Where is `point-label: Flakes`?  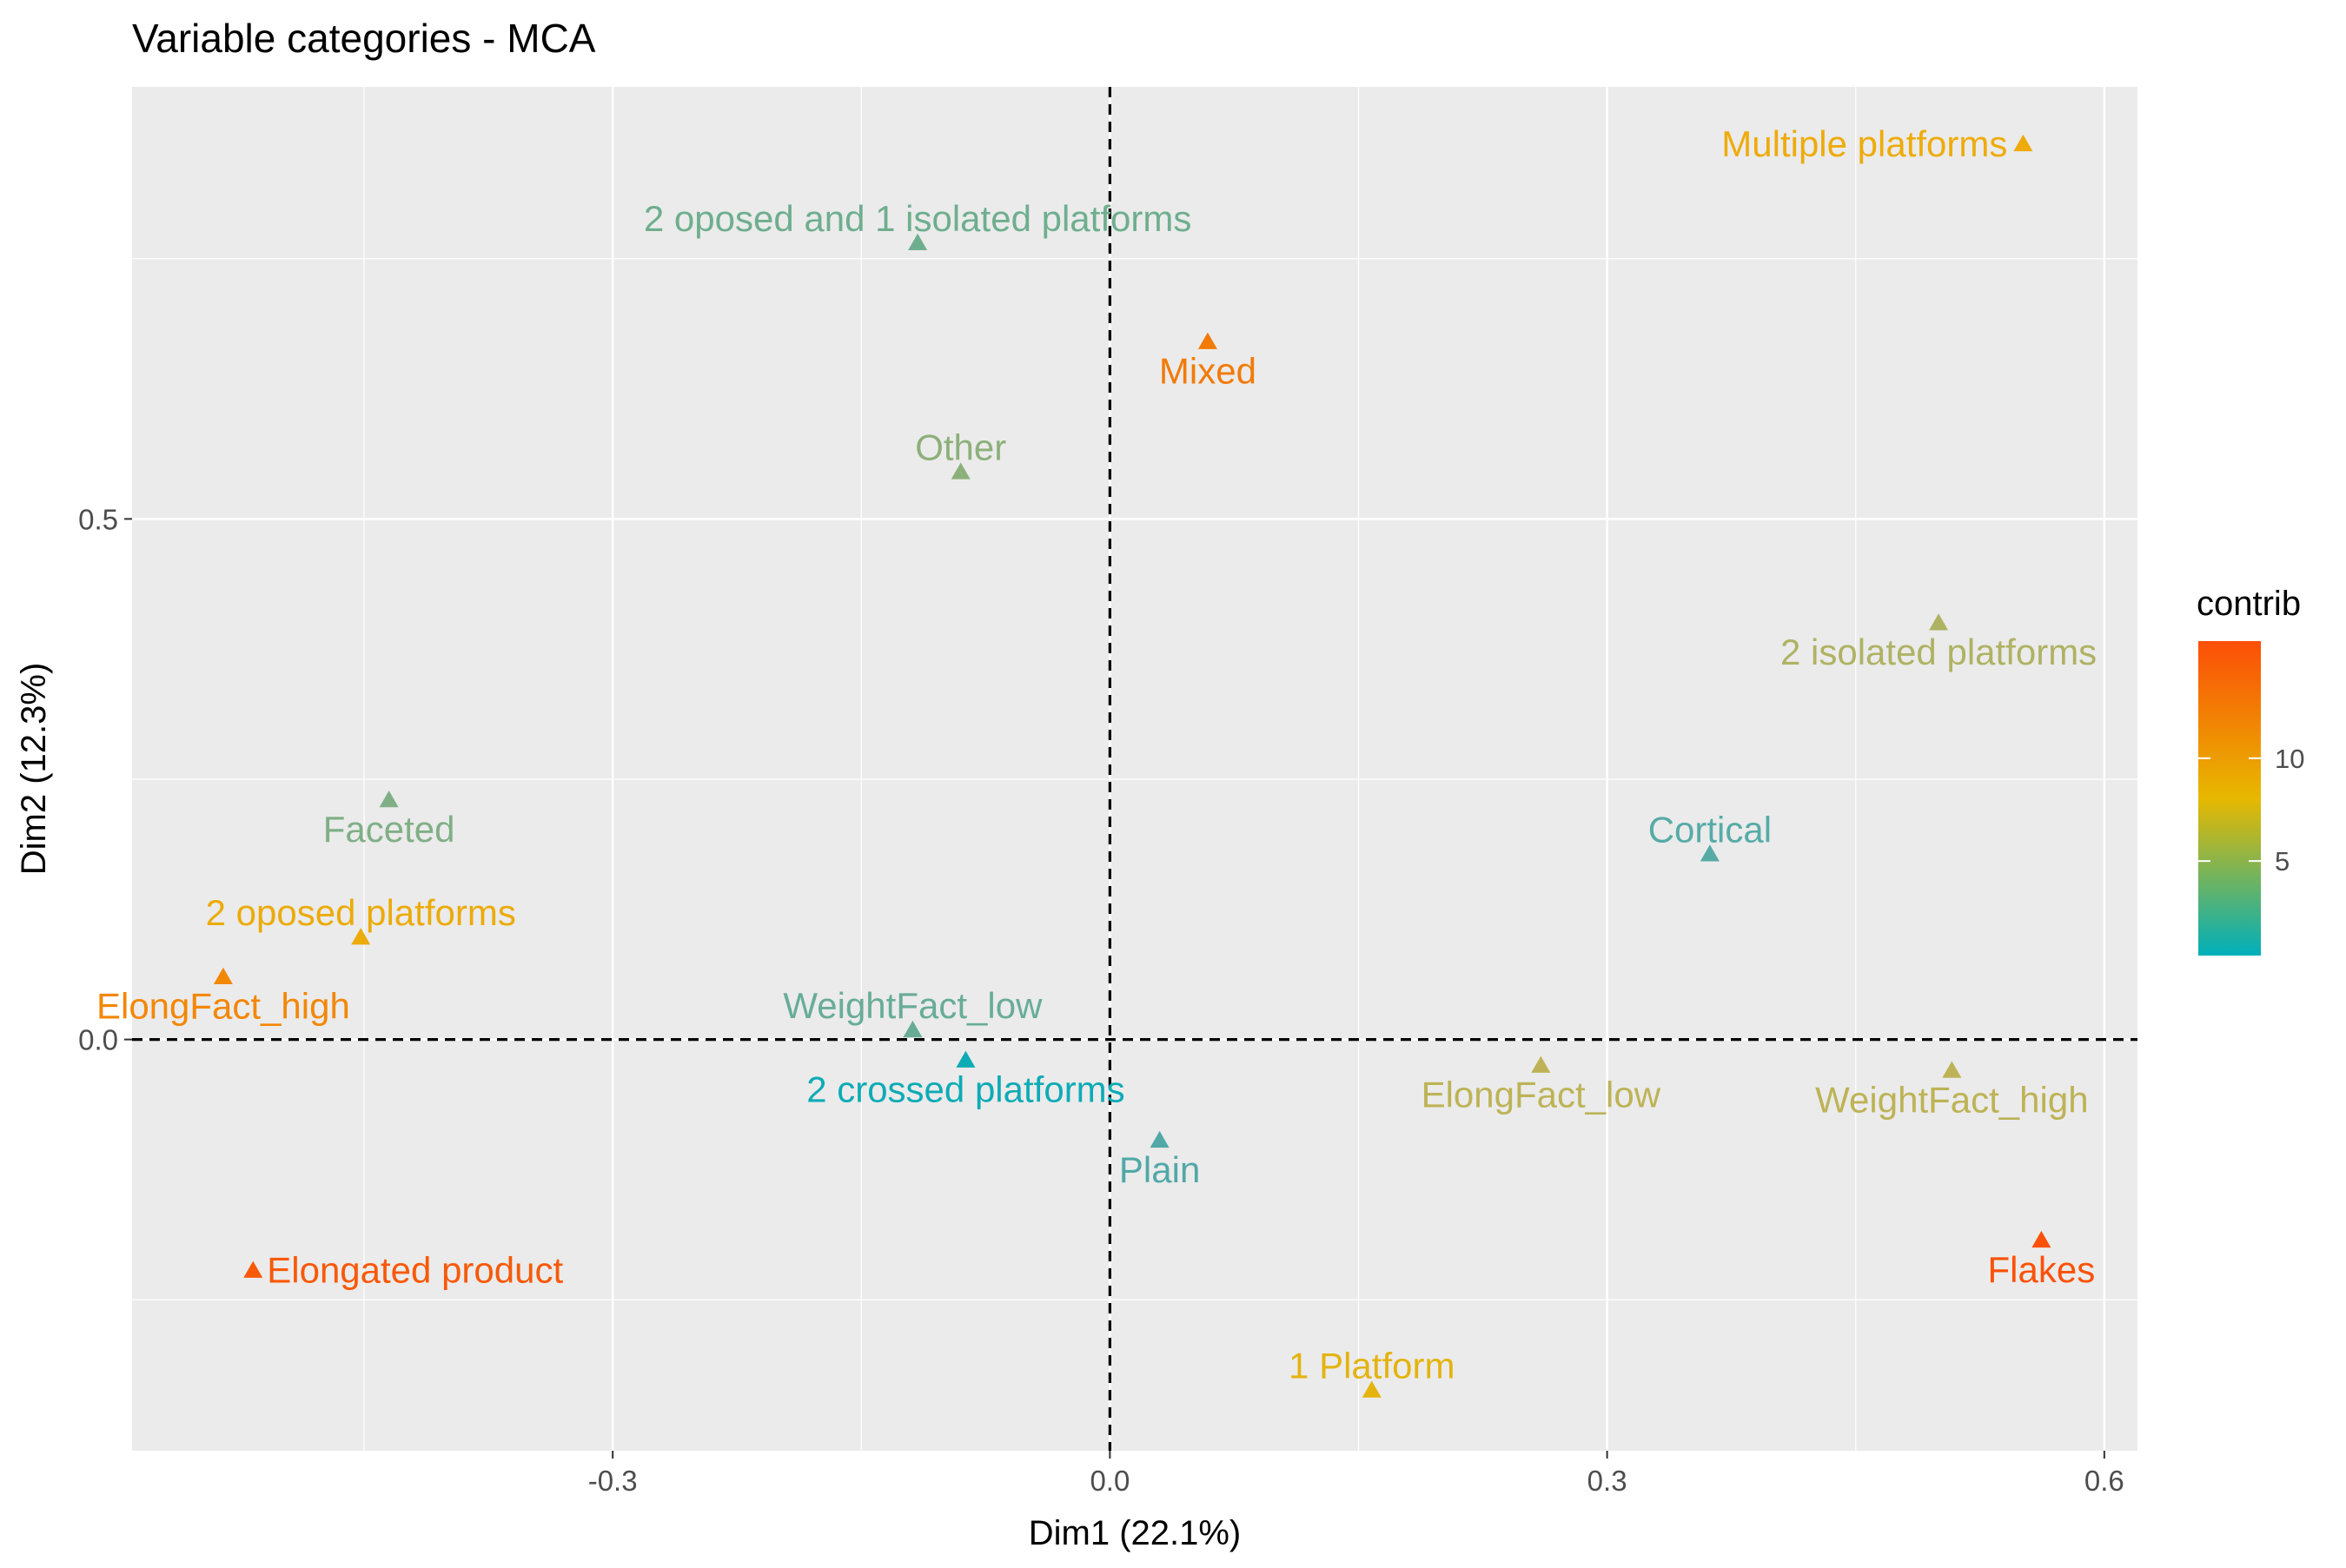 point-label: Flakes is located at coordinates (2042, 1269).